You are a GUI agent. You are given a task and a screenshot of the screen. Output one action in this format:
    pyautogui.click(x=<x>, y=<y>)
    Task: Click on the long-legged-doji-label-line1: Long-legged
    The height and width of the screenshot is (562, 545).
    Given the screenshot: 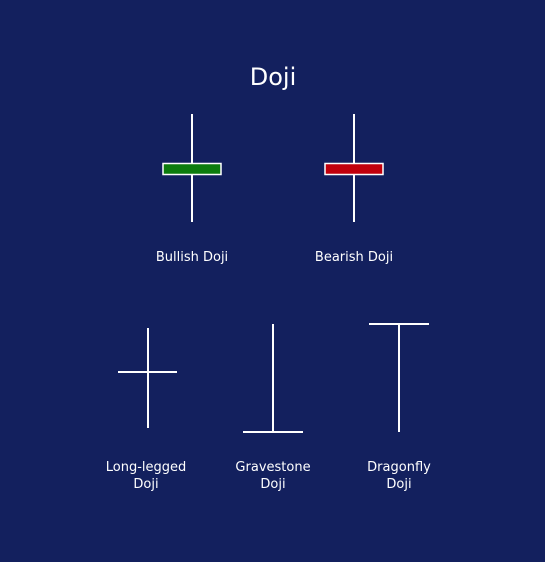 What is the action you would take?
    pyautogui.click(x=146, y=467)
    